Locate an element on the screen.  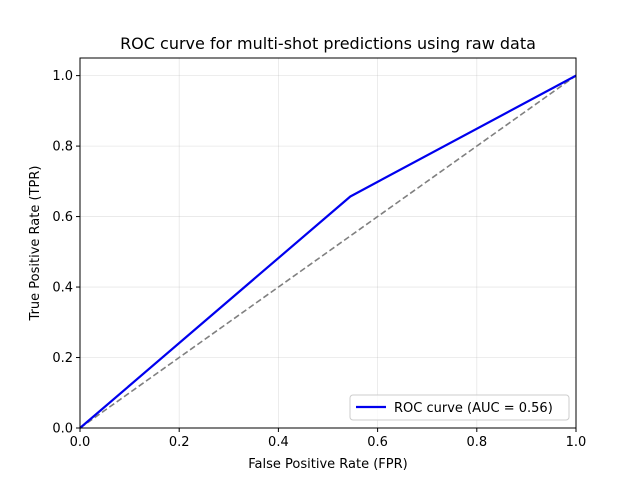
x-tick-label: 0.6 is located at coordinates (377, 442).